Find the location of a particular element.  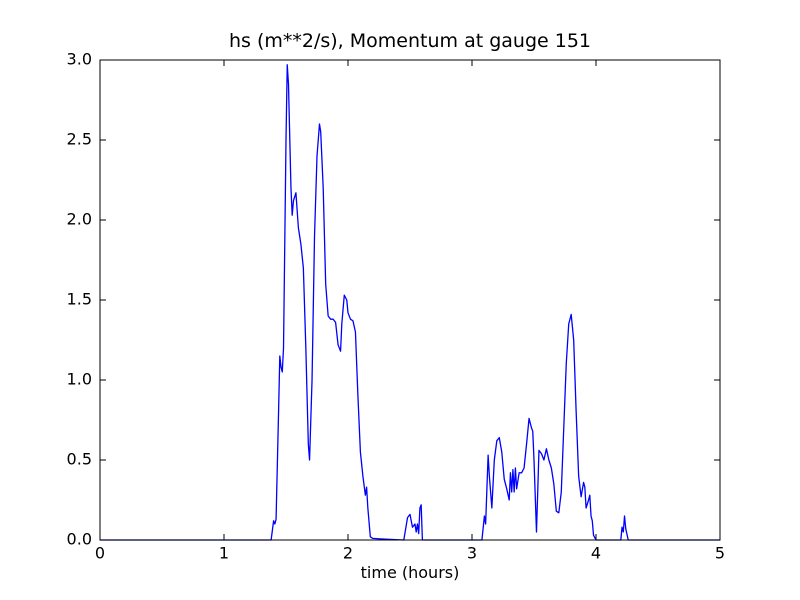

y-tick-label: 3.0 is located at coordinates (79, 59).